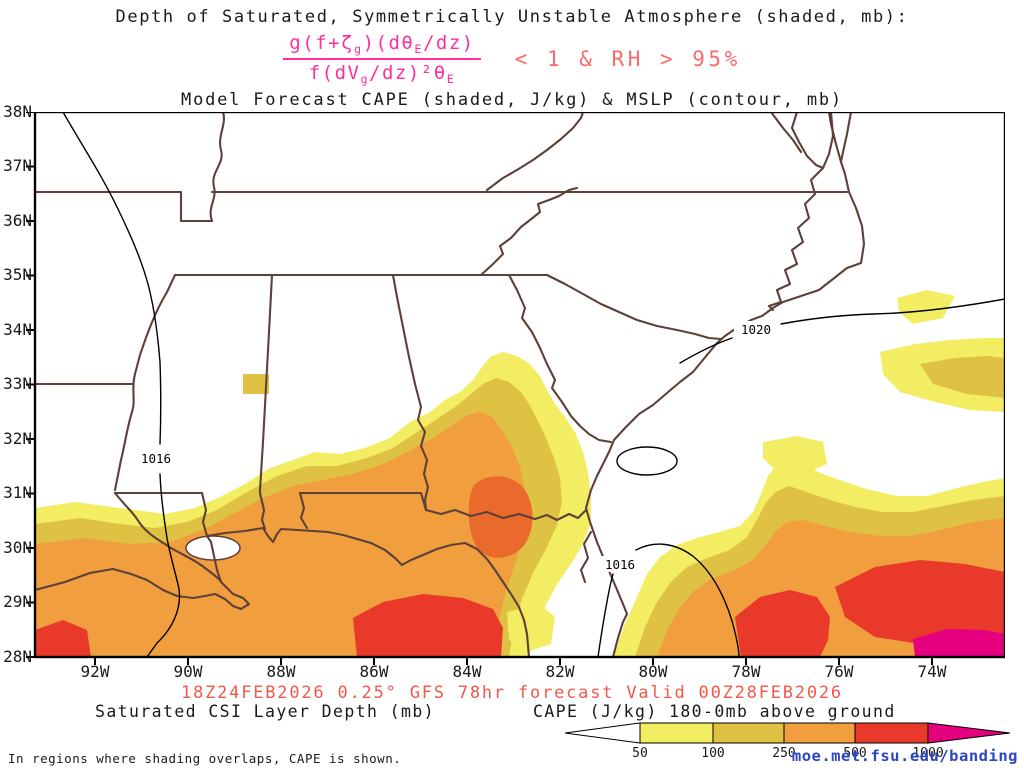 Image resolution: width=1024 pixels, height=768 pixels. I want to click on lon-label: 78W, so click(746, 671).